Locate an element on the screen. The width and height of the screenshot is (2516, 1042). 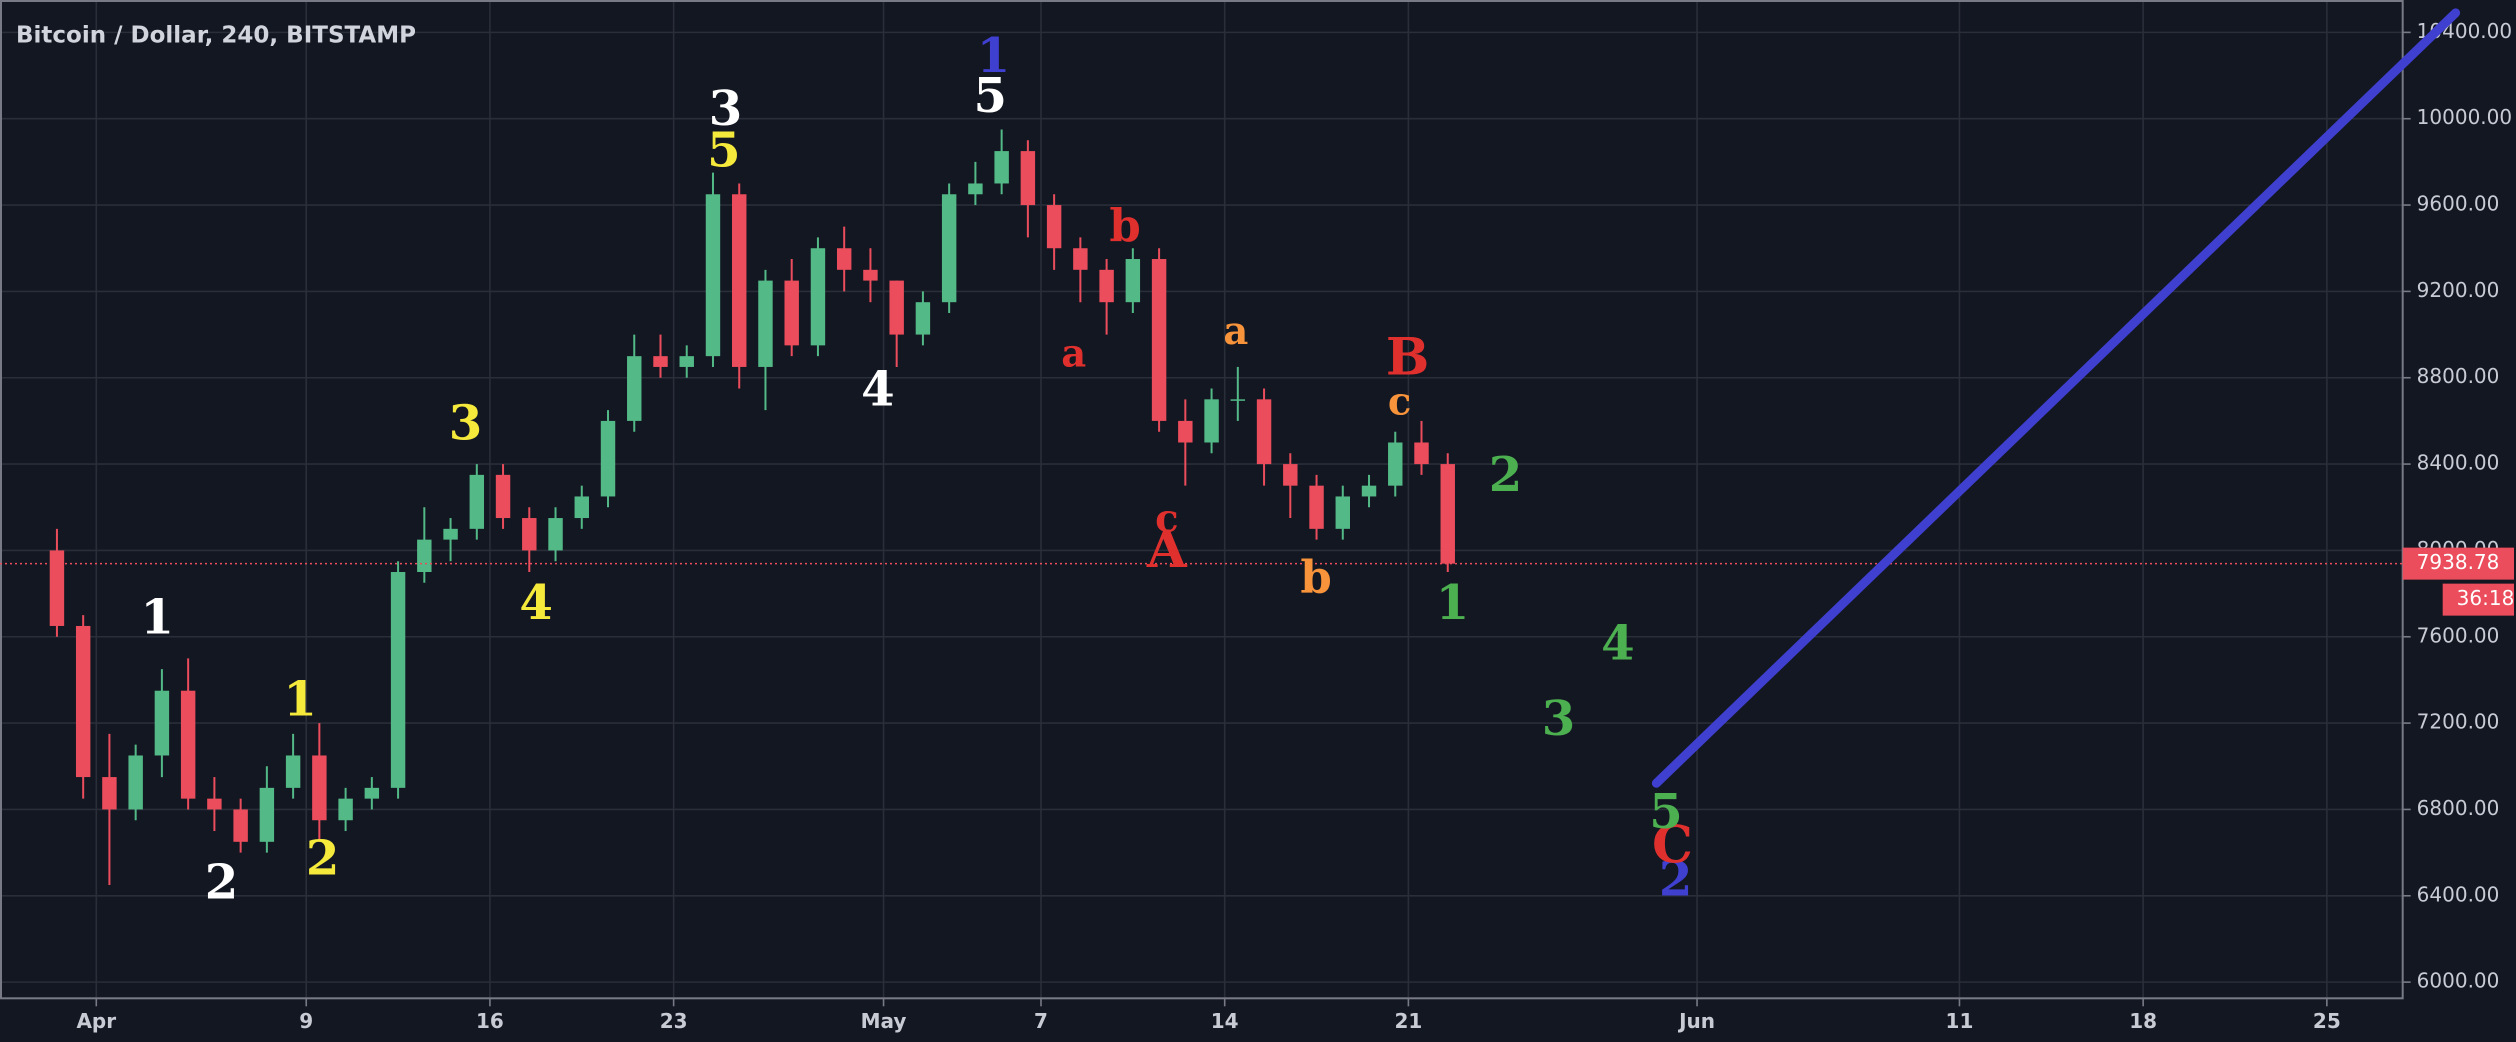
last-price-box is located at coordinates (2458, 563).